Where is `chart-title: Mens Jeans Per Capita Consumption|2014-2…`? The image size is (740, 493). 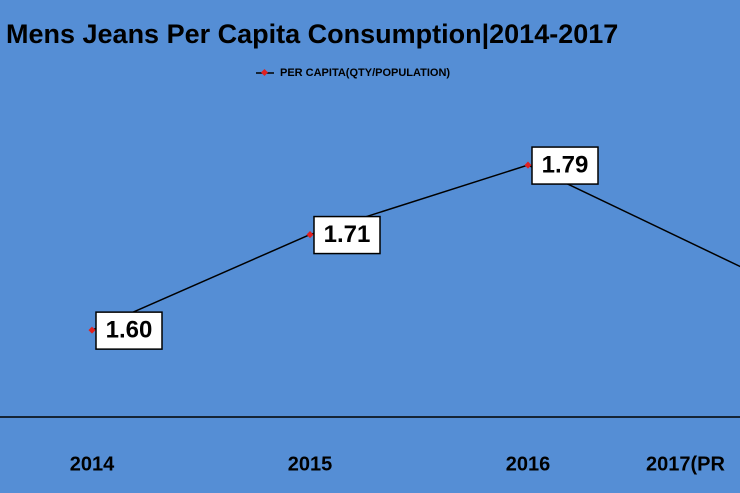
chart-title: Mens Jeans Per Capita Consumption|2014-2… is located at coordinates (312, 34).